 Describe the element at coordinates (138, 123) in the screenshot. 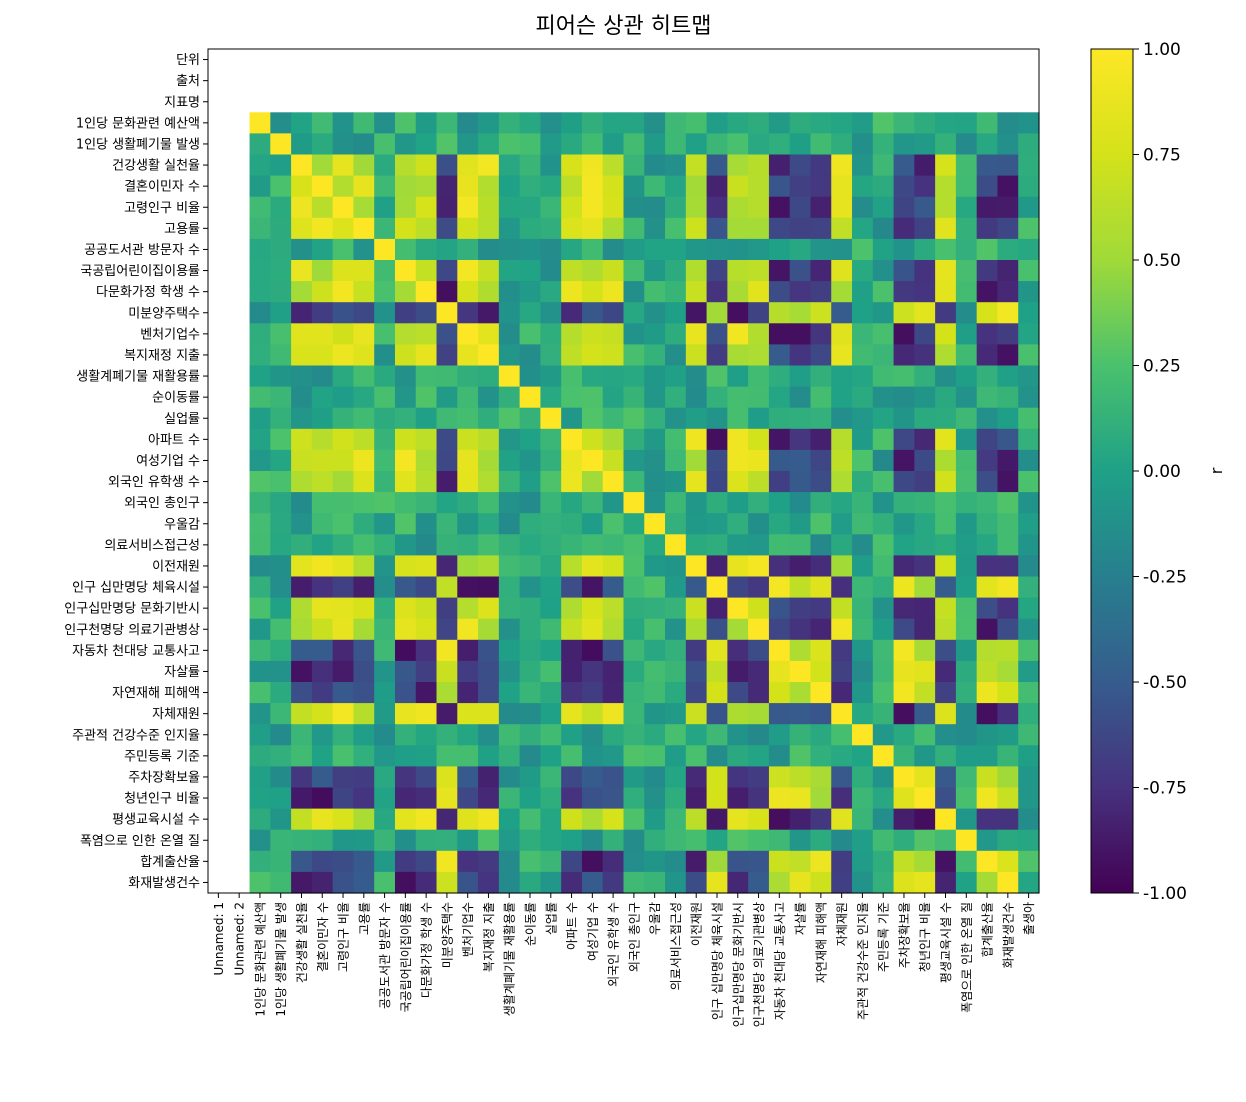

I see `row-label: 1인당 문화관련 예산액` at that location.